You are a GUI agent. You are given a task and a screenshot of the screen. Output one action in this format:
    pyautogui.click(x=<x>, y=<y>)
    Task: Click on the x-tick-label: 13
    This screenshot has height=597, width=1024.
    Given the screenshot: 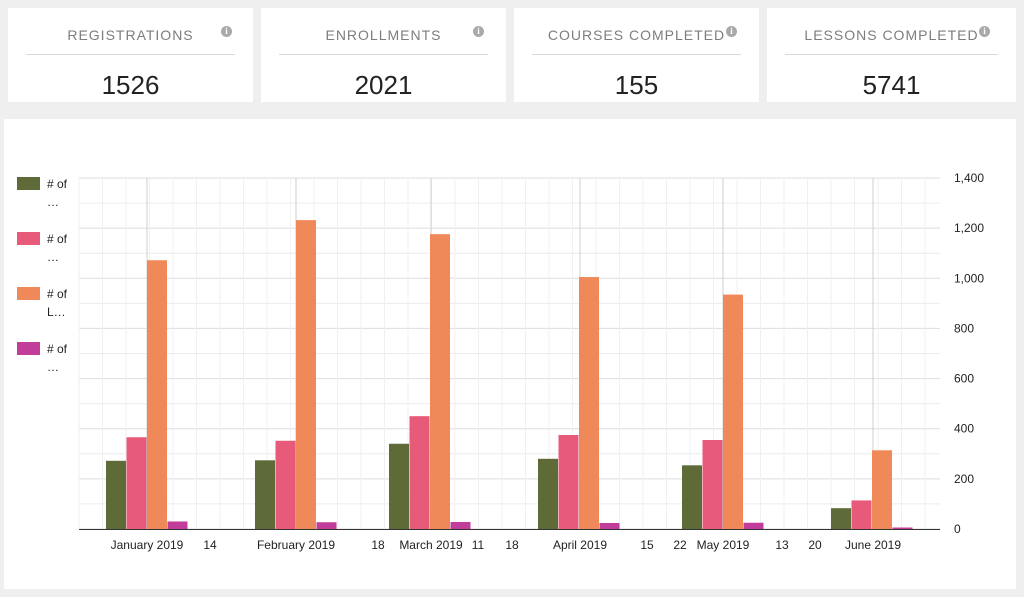 What is the action you would take?
    pyautogui.click(x=782, y=545)
    